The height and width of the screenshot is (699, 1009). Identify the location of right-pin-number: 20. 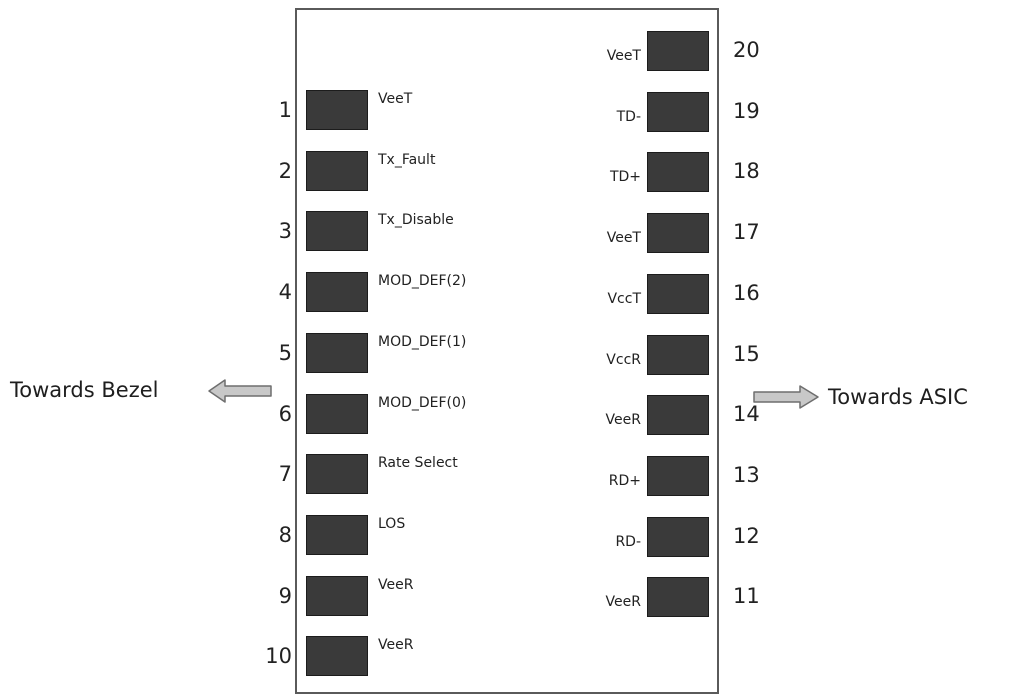
(746, 50).